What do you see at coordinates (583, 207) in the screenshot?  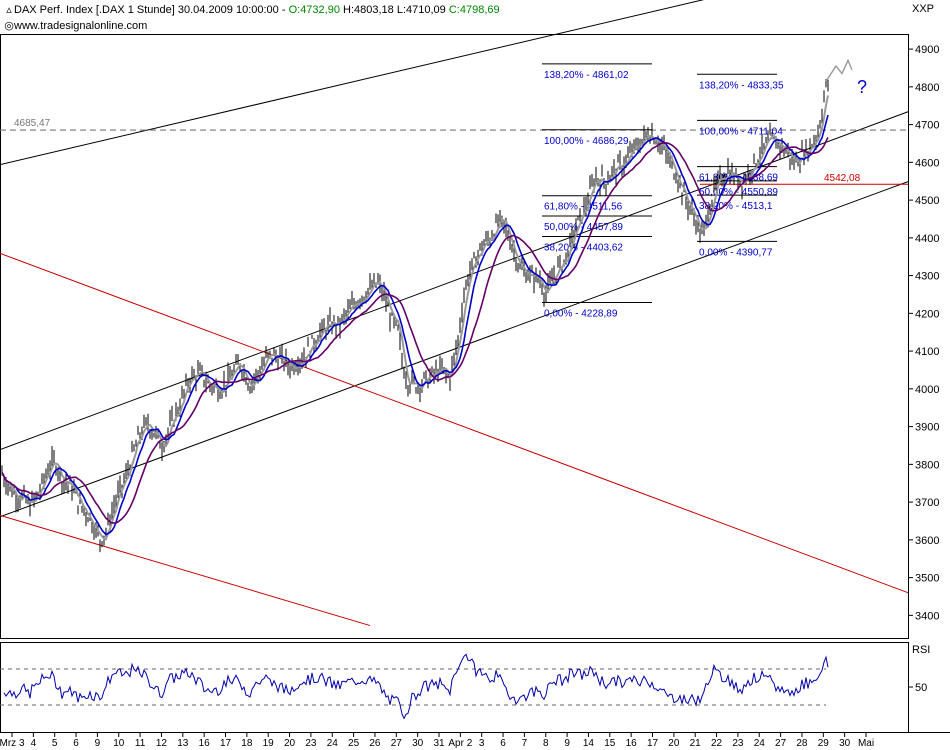 I see `fib-level-label: 61,80% - 4511,56` at bounding box center [583, 207].